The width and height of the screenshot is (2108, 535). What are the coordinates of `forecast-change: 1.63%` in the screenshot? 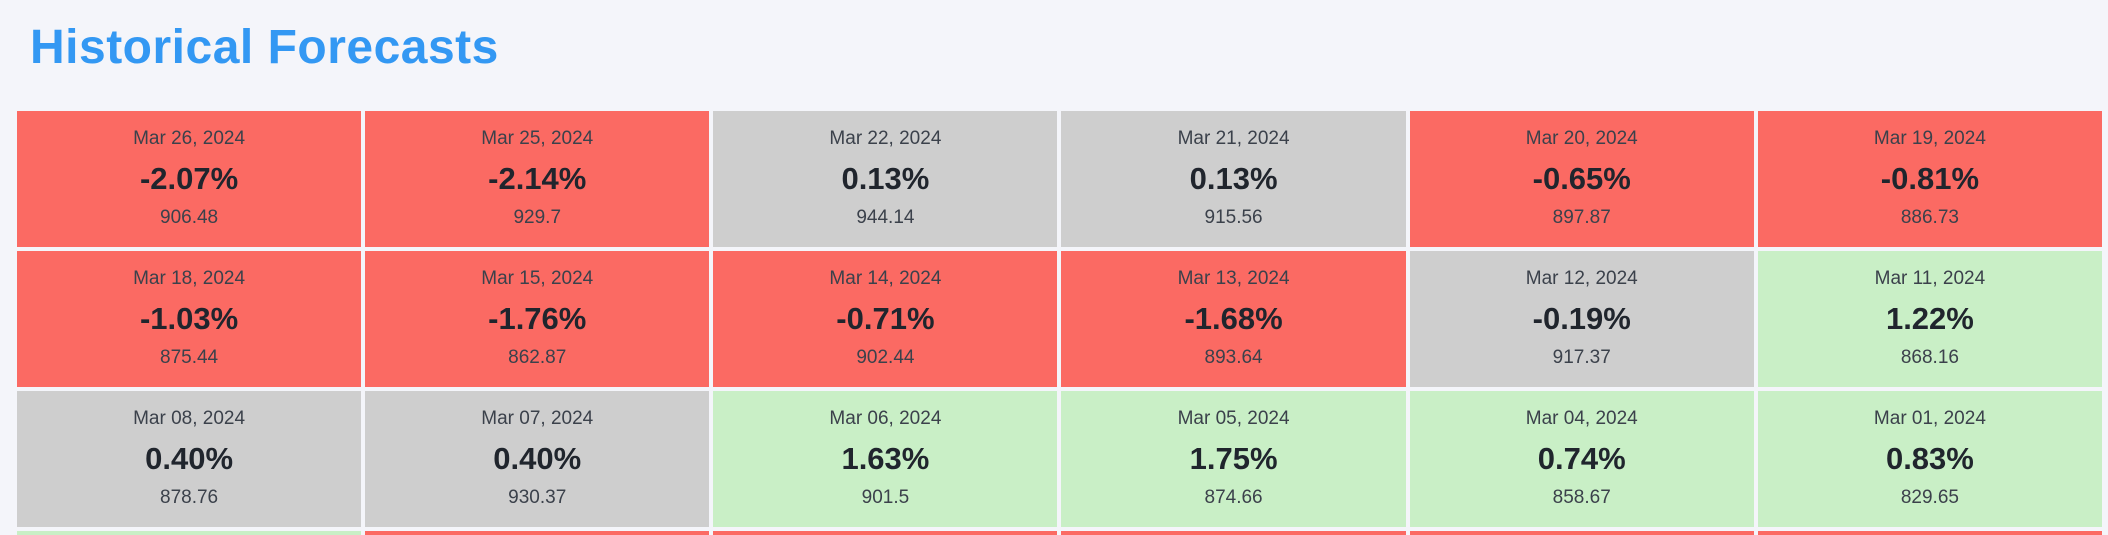 It's located at (885, 458).